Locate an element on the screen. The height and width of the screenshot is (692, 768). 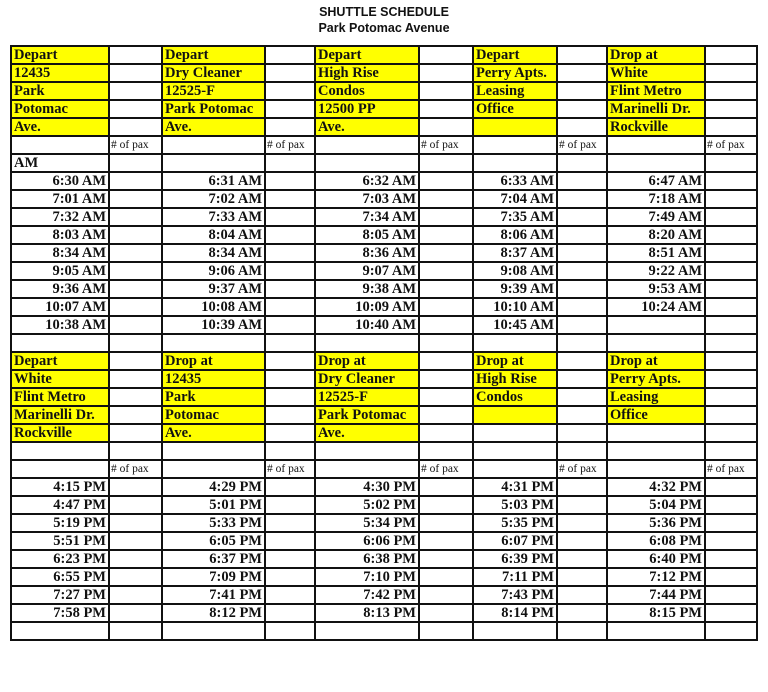
stop-header-cell: Park is located at coordinates (213, 397).